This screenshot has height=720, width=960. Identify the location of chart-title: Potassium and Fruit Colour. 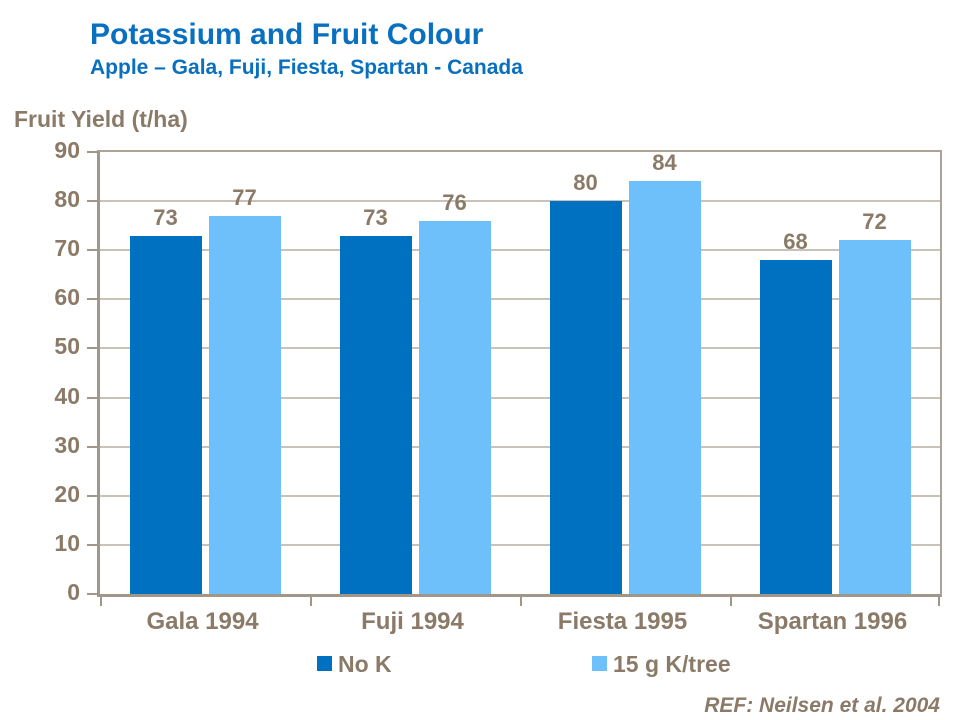
(287, 34).